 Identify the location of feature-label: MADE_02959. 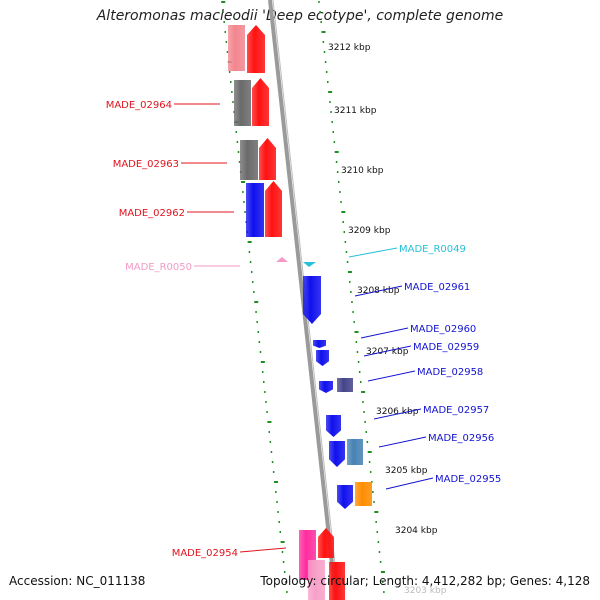
(446, 347).